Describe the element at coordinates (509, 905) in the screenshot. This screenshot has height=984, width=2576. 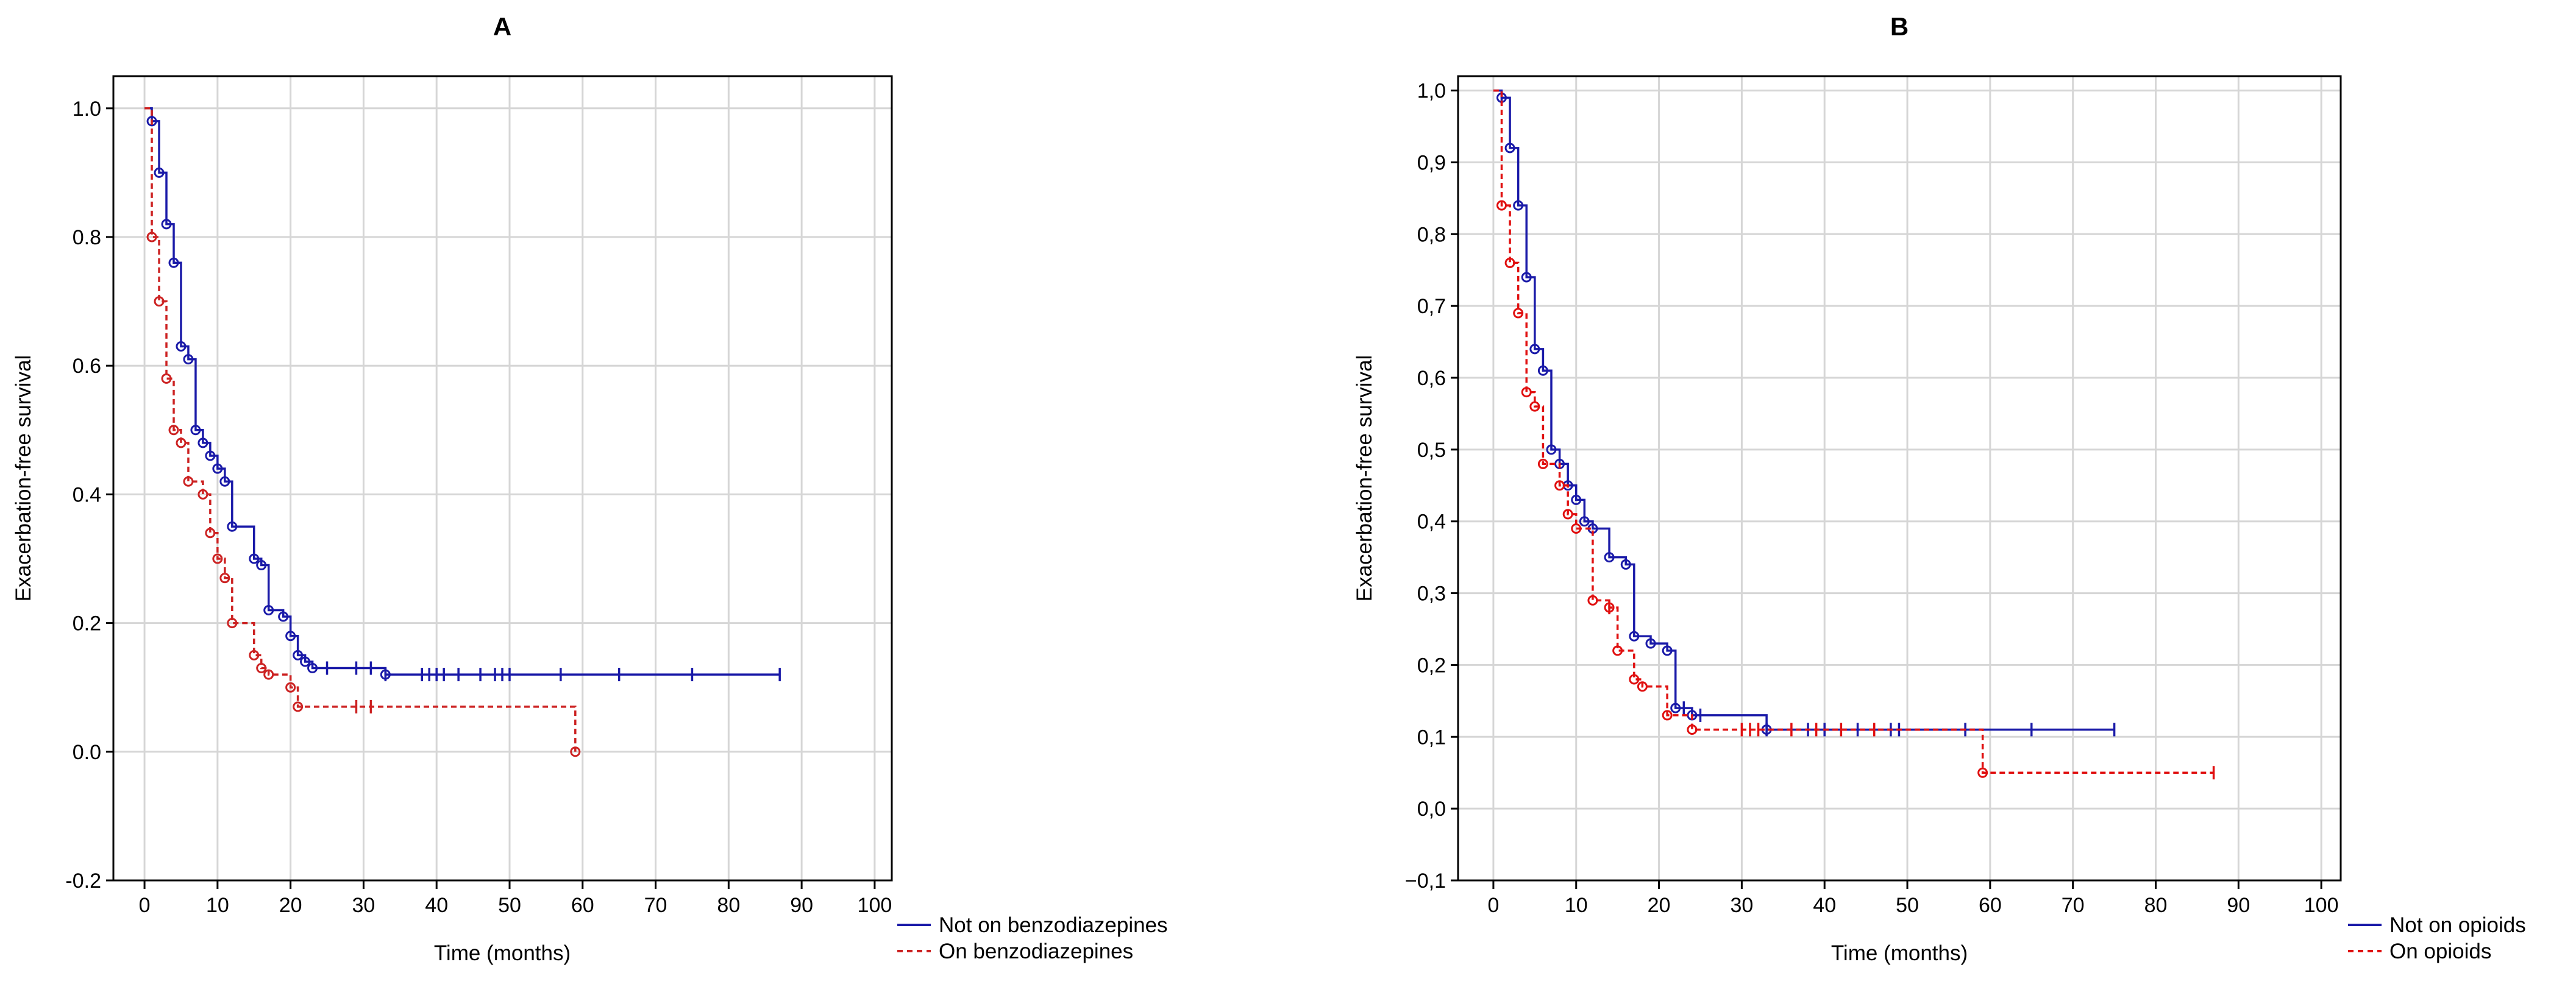
I see `x-tick-label-a-5: 50` at that location.